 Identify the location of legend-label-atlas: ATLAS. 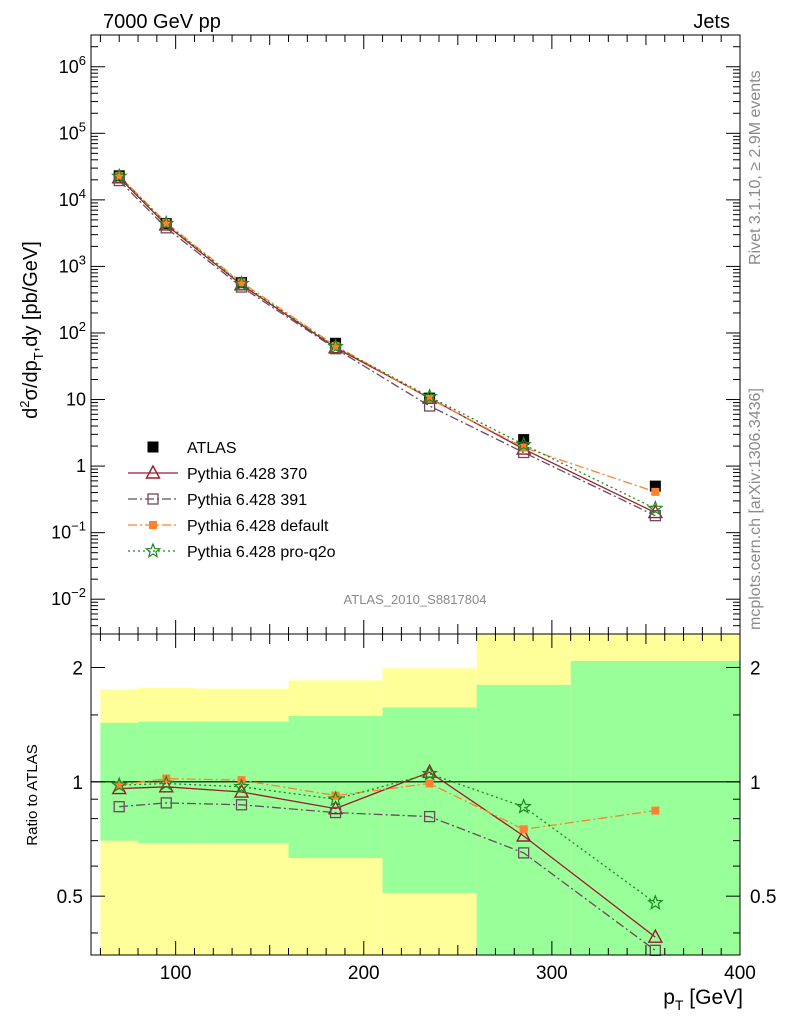
(212, 448).